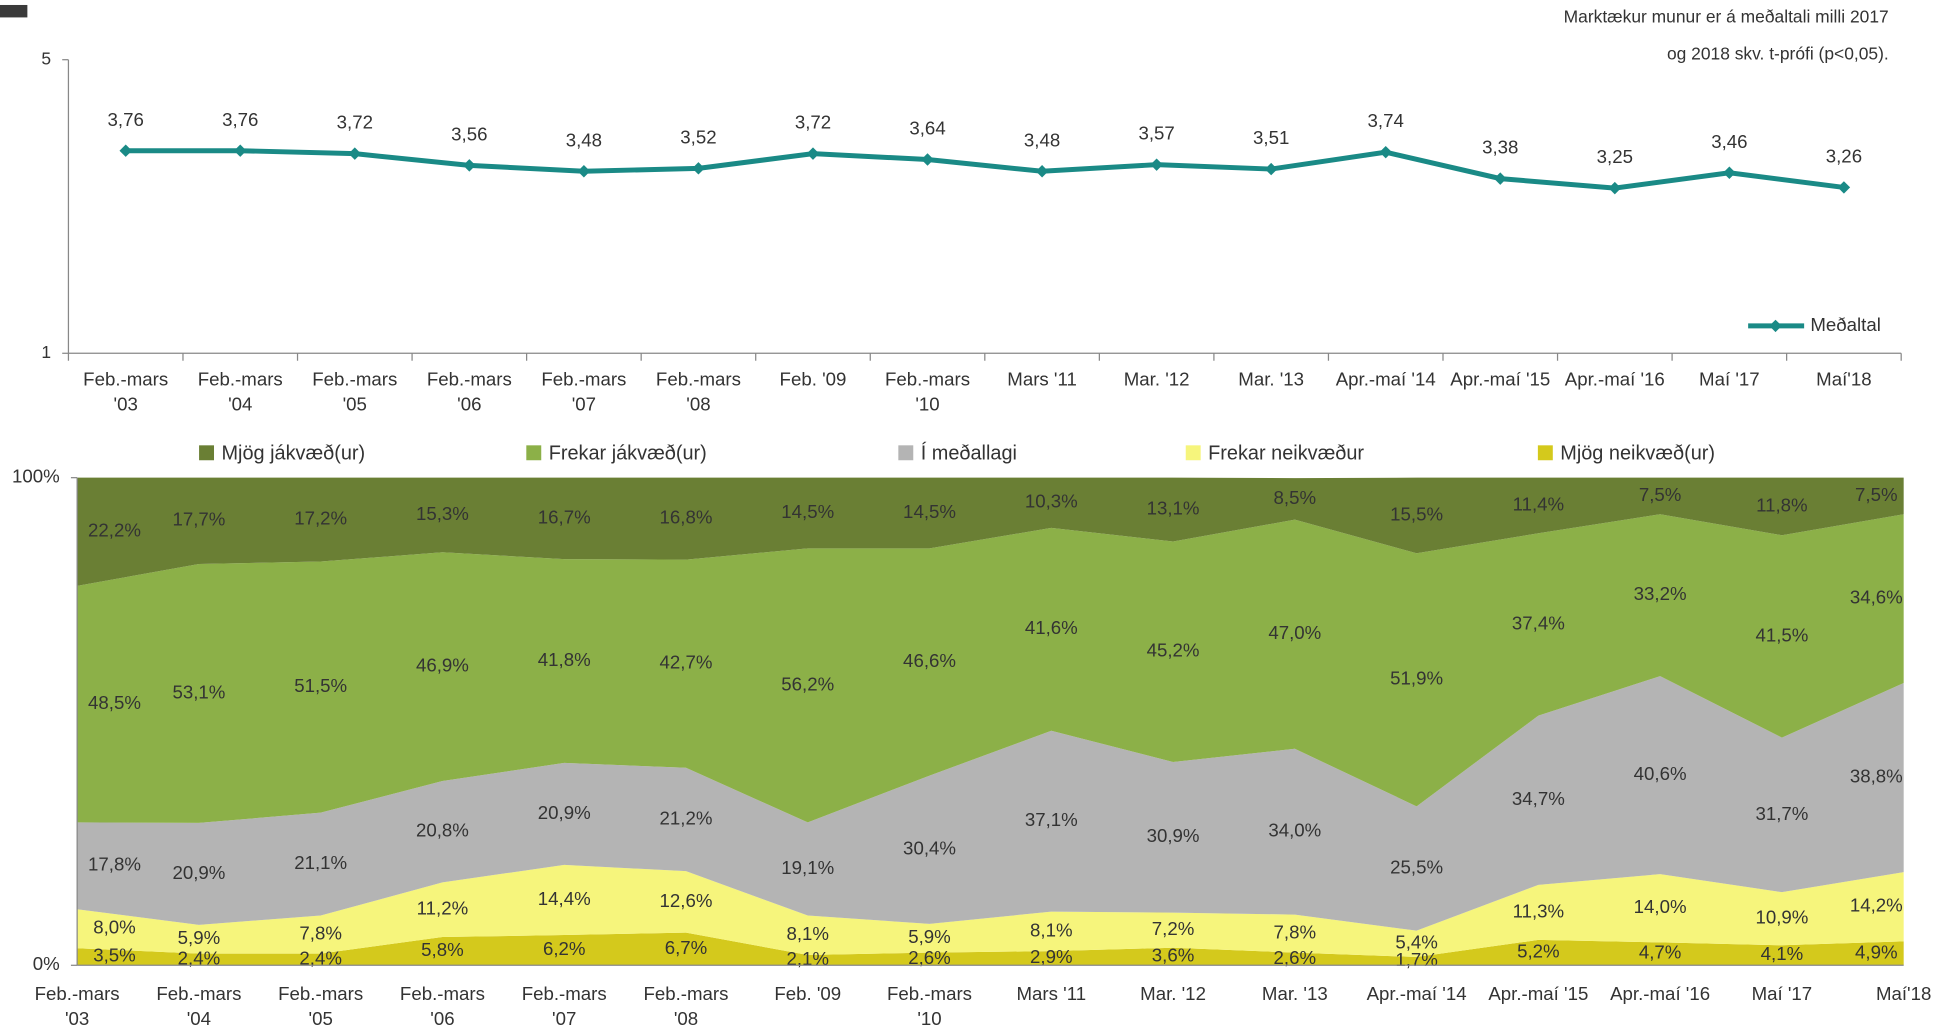 The height and width of the screenshot is (1025, 1941). Describe the element at coordinates (628, 453) in the screenshot. I see `legend-label: Frekar jákvæð(ur)` at that location.